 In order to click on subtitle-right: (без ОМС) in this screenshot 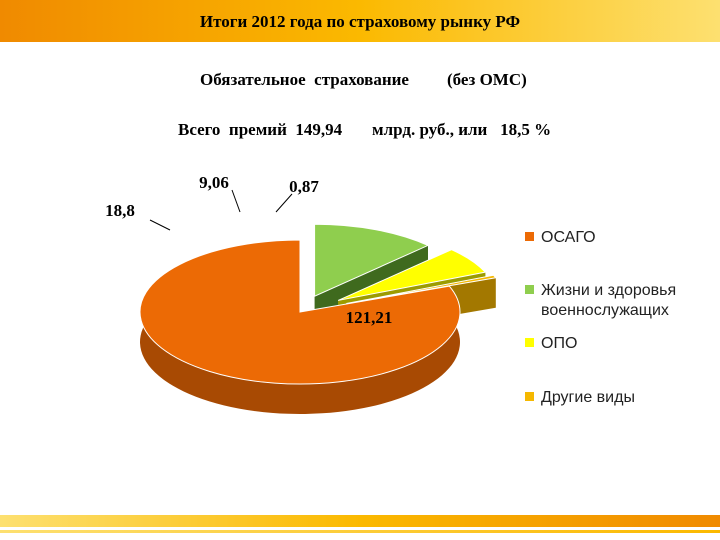, I will do `click(487, 79)`.